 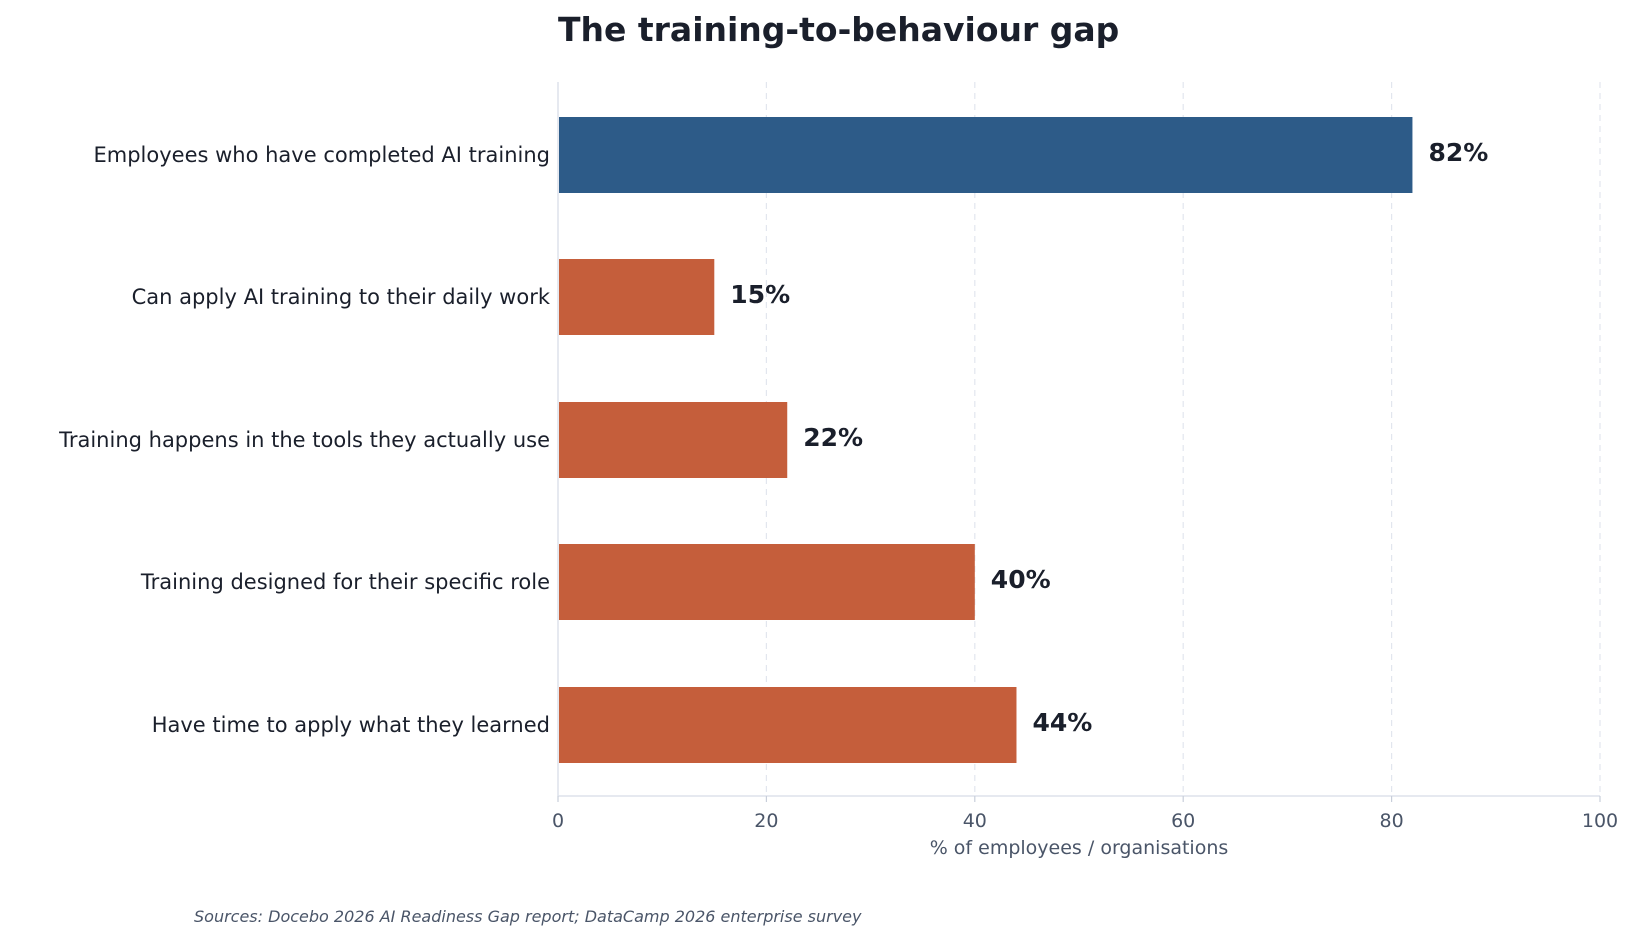 What do you see at coordinates (1458, 152) in the screenshot?
I see `value-label: 82%` at bounding box center [1458, 152].